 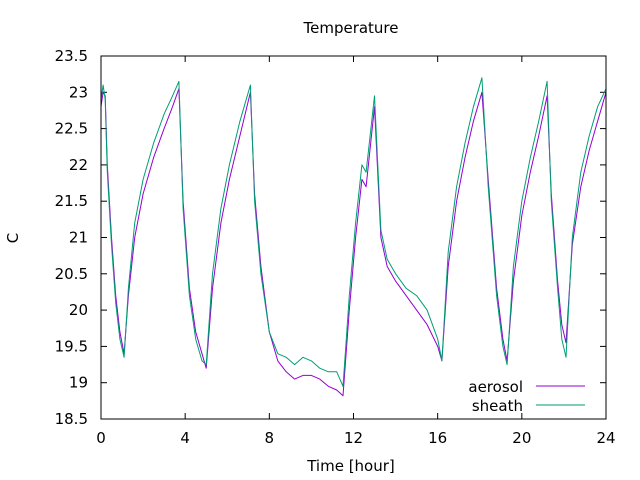 What do you see at coordinates (78, 310) in the screenshot?
I see `y-tick-label: 20` at bounding box center [78, 310].